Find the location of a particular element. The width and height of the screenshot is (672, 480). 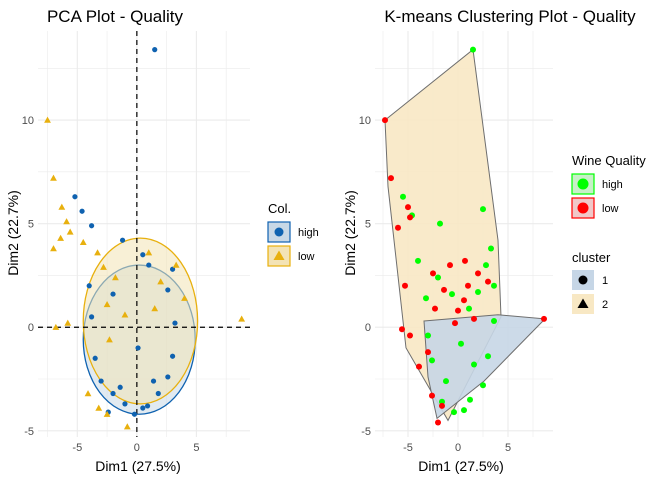

pca-legend-label-high: high is located at coordinates (308, 233).